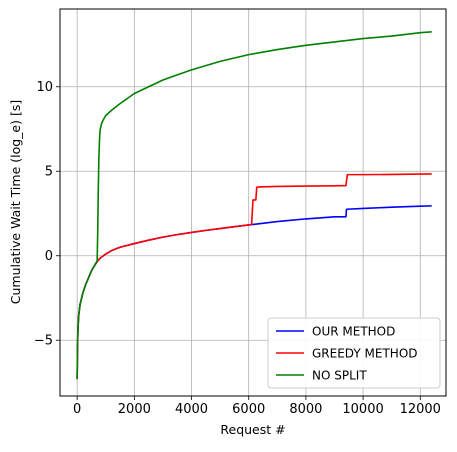 This screenshot has height=452, width=457. I want to click on x-tick-label: 6000, so click(248, 409).